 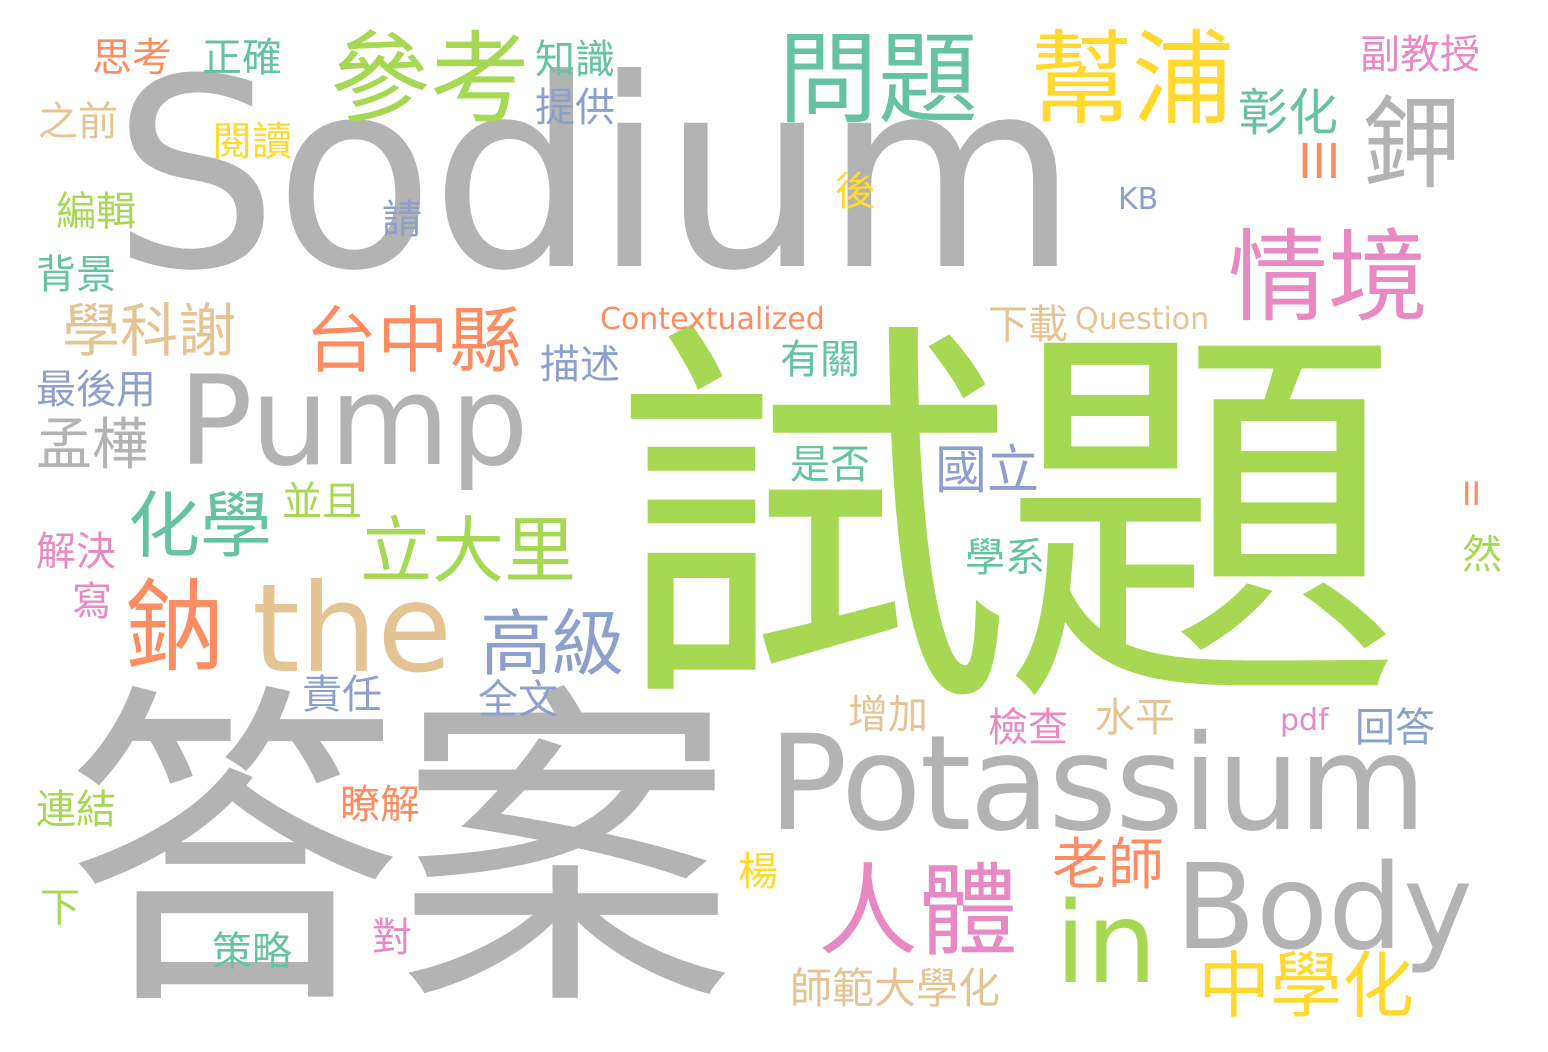 I want to click on word-contextualized: Contextualized, so click(x=712, y=319).